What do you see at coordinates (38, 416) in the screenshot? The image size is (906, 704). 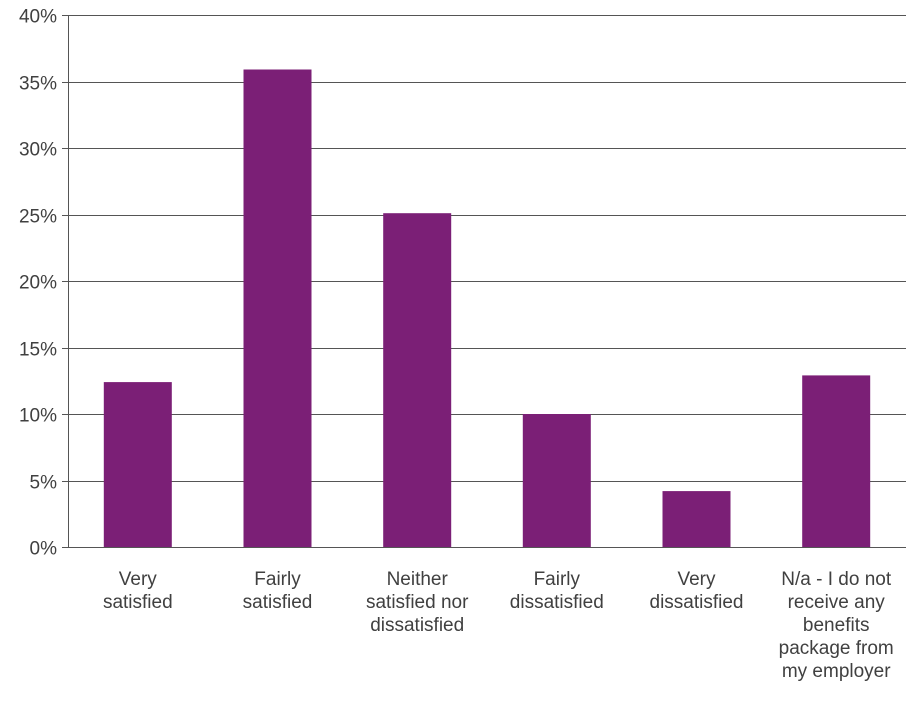 I see `y-tick-label: 10%` at bounding box center [38, 416].